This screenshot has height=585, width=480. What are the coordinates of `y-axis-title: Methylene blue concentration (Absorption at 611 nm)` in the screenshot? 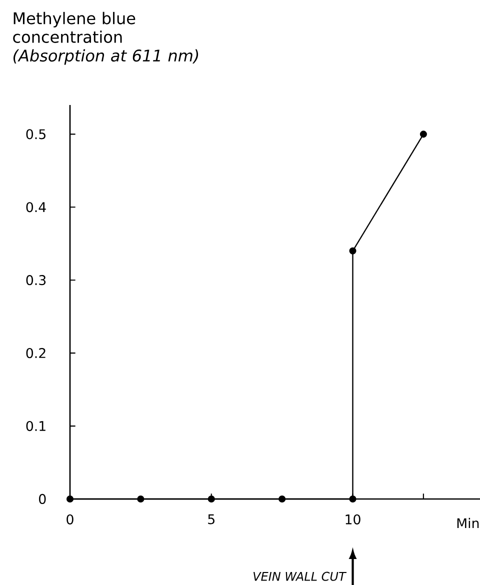 It's located at (105, 38).